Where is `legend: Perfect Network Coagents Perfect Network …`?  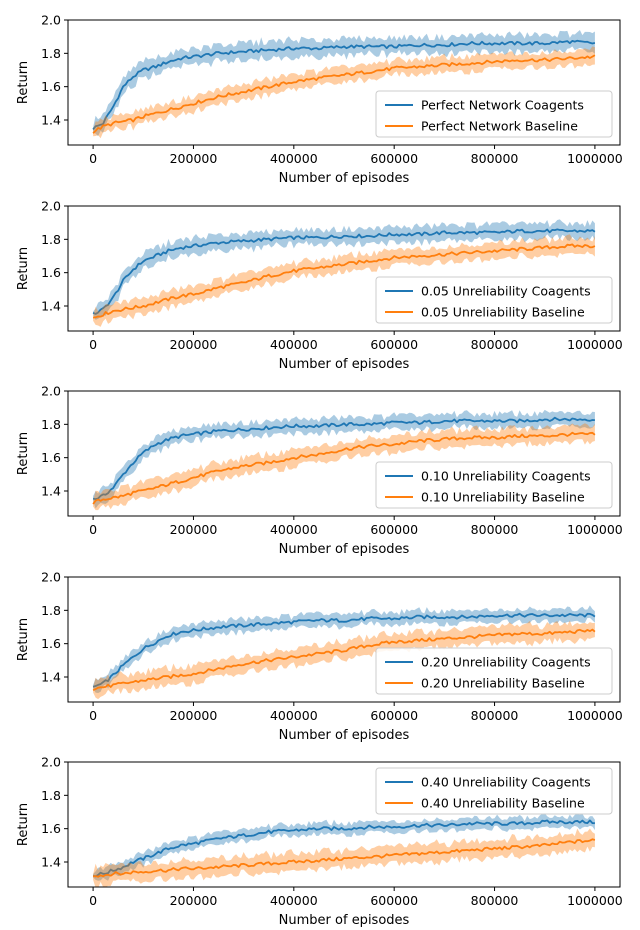
legend: Perfect Network Coagents Perfect Network … is located at coordinates (494, 114).